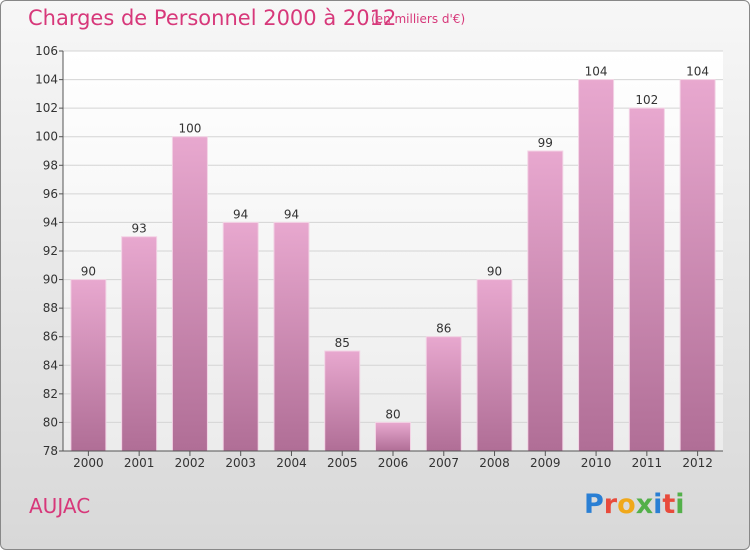 The height and width of the screenshot is (550, 750). What do you see at coordinates (240, 336) in the screenshot?
I see `bar-2003` at bounding box center [240, 336].